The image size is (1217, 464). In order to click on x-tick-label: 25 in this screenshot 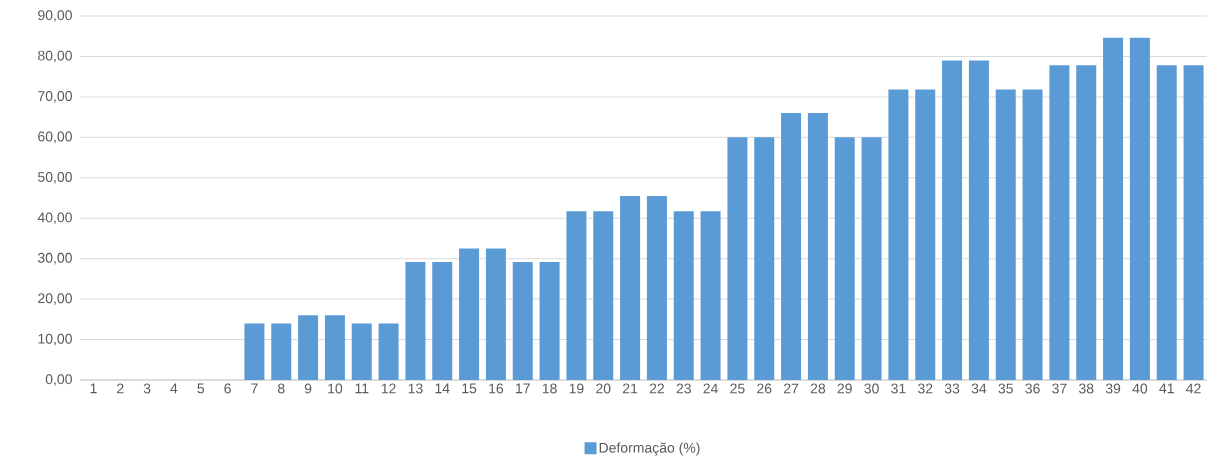, I will do `click(737, 388)`.